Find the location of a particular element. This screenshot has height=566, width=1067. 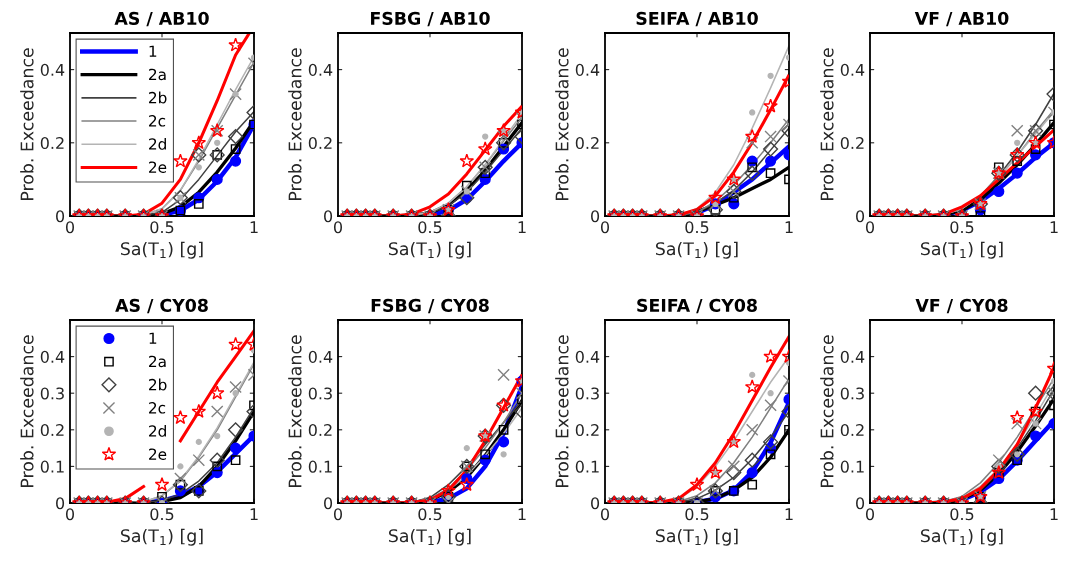

chart-title: SEIFA / AB10 is located at coordinates (697, 19).